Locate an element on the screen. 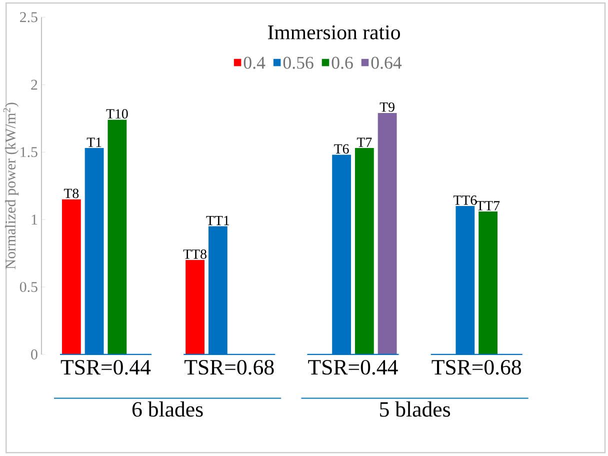 The height and width of the screenshot is (456, 608). text: 6 blades is located at coordinates (167, 409).